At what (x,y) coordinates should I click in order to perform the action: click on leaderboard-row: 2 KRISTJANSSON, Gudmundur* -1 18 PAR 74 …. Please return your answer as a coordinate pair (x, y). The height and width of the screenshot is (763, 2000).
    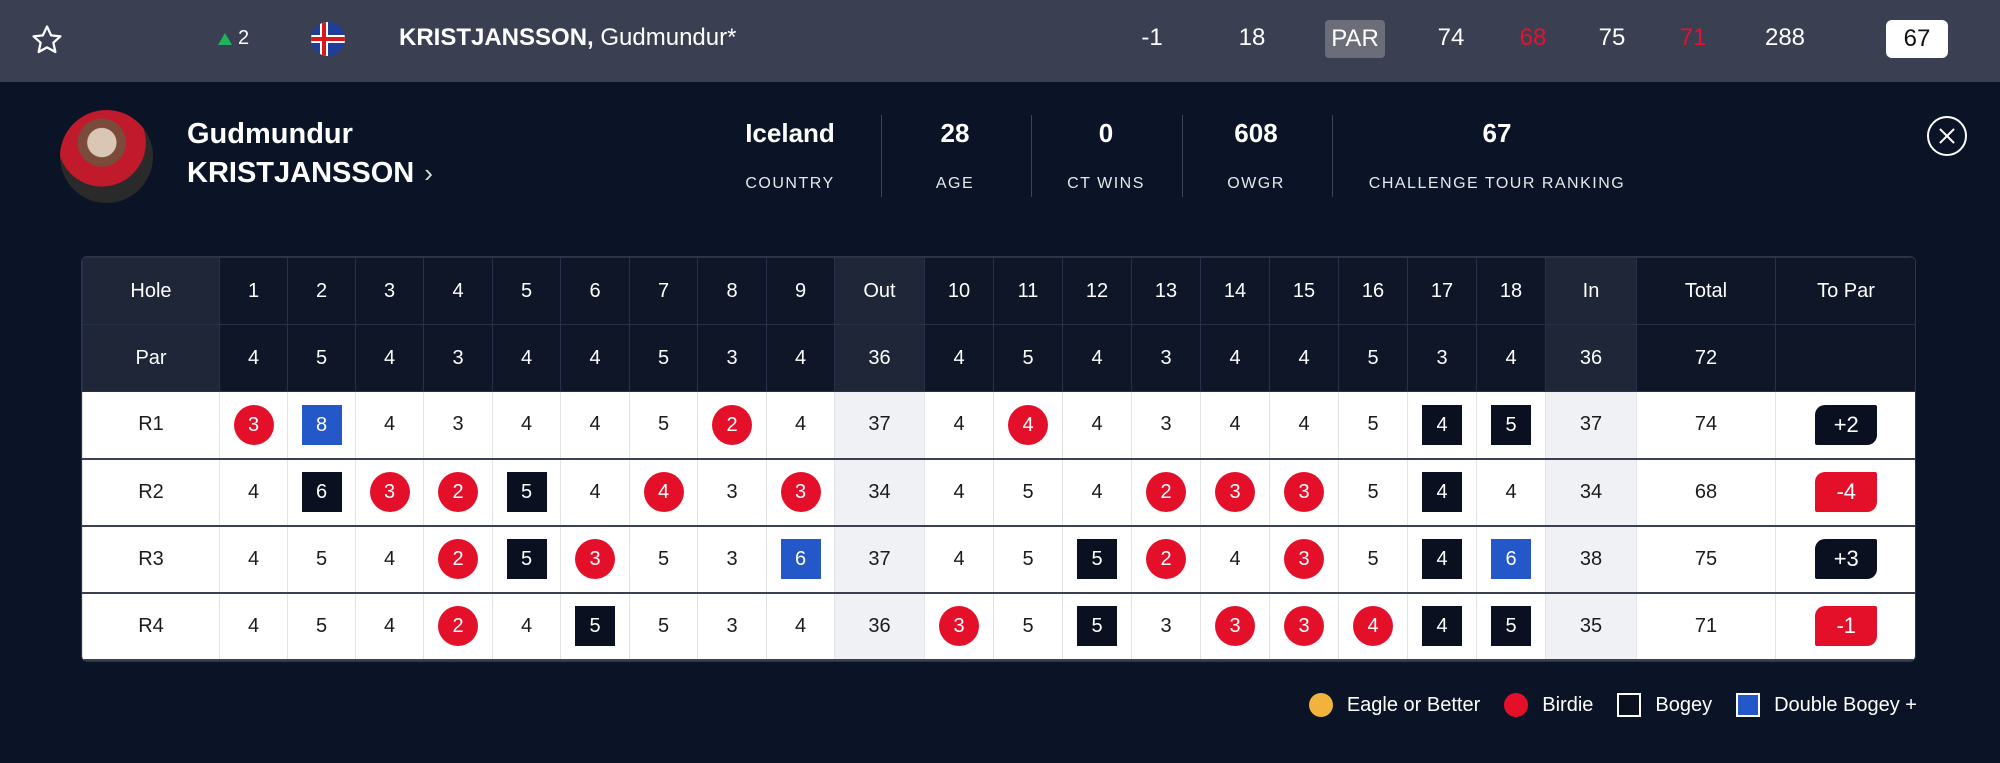
    Looking at the image, I should click on (1000, 41).